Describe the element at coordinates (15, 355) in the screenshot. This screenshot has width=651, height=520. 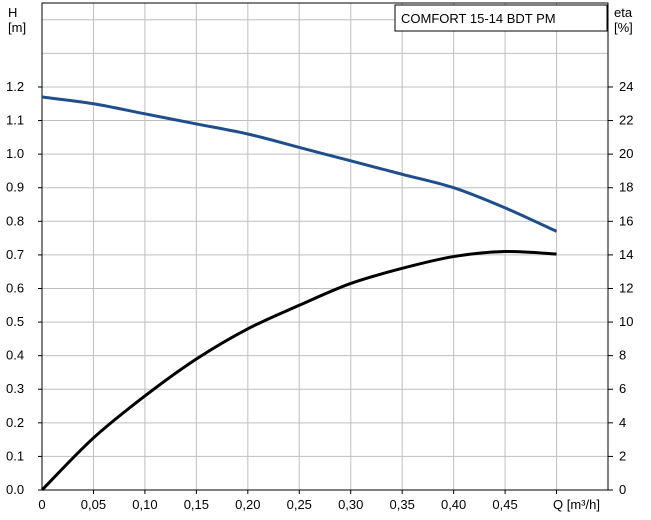
I see `y-left-tick-label: 0.4` at that location.